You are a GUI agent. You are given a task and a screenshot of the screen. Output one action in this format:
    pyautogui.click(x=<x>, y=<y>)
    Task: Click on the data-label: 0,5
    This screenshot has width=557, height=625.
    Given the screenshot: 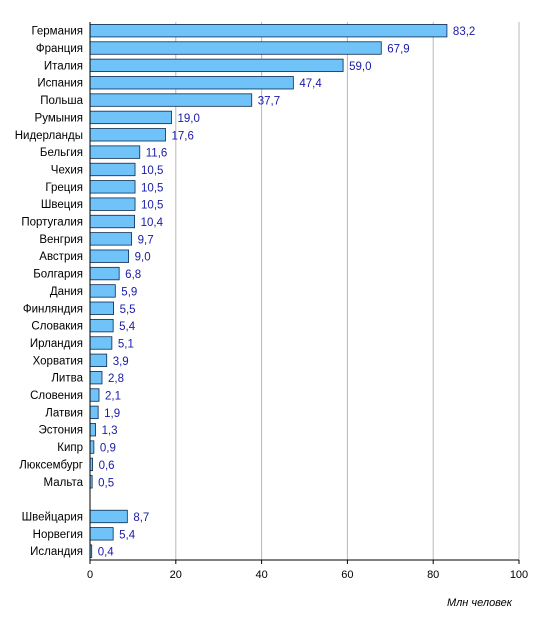 What is the action you would take?
    pyautogui.click(x=106, y=483)
    